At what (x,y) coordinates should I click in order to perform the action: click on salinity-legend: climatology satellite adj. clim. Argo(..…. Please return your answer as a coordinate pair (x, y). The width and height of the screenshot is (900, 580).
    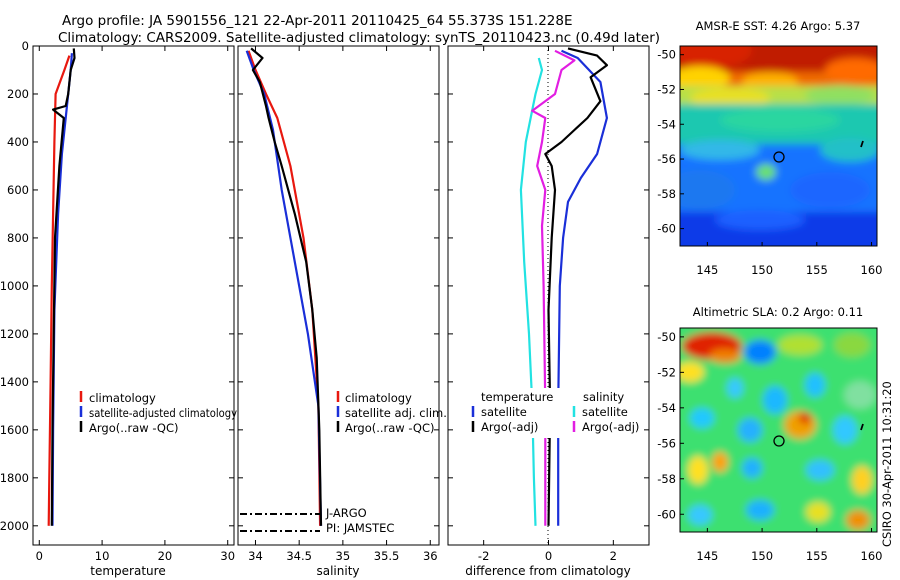
    Looking at the image, I should click on (391, 413).